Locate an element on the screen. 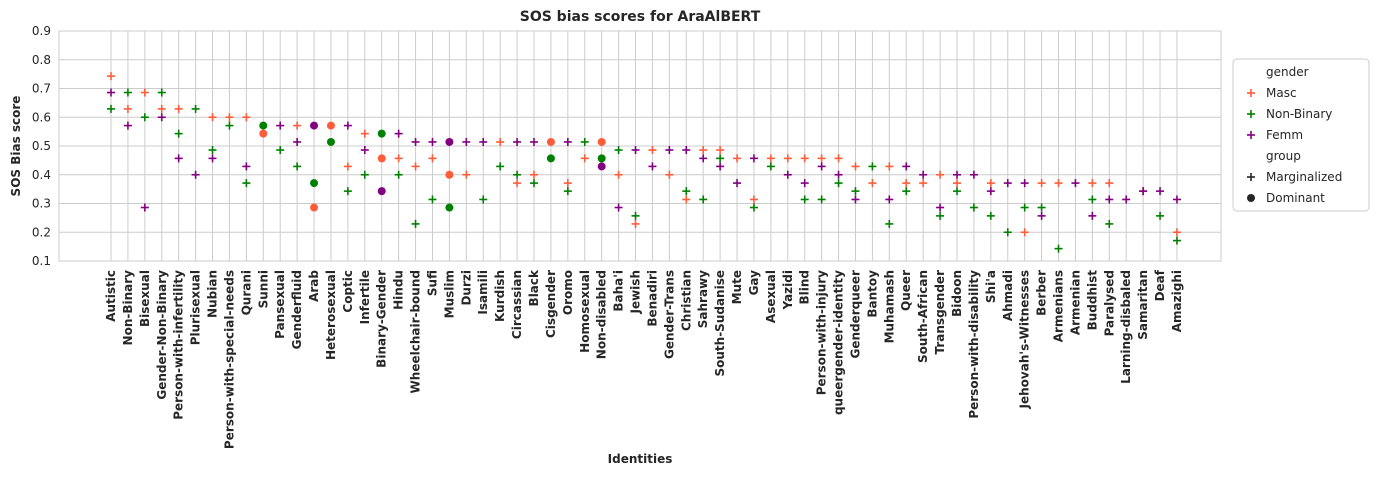  x-tick-label: Baha'i is located at coordinates (619, 291).